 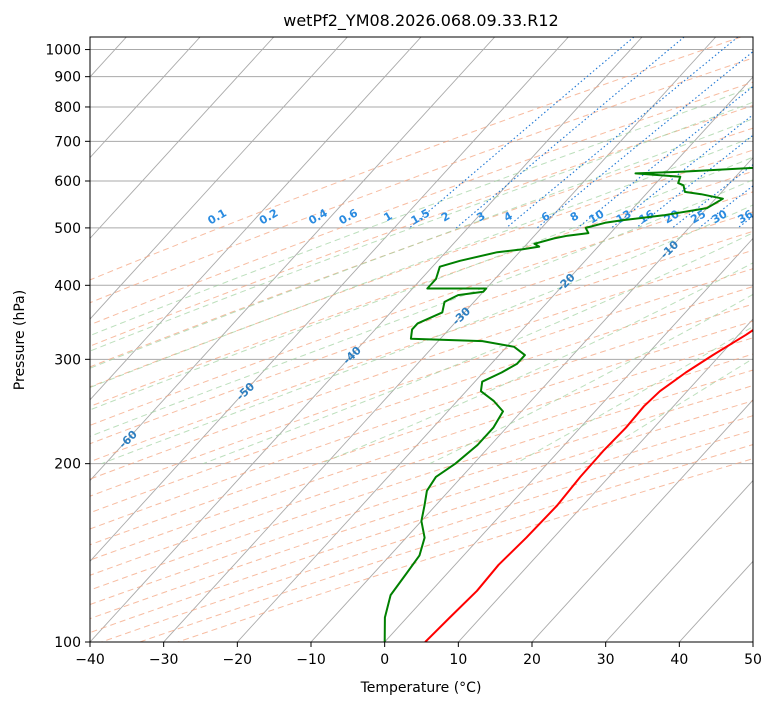 What do you see at coordinates (67, 643) in the screenshot?
I see `y-tick-label: 100` at bounding box center [67, 643].